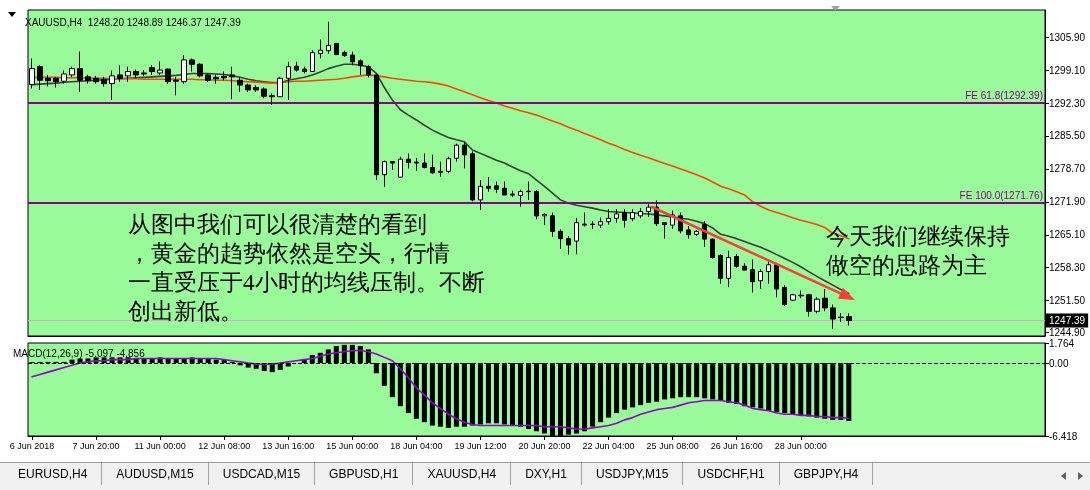 The height and width of the screenshot is (490, 1090). Describe the element at coordinates (1067, 202) in the screenshot. I see `y-tick-label: 1271.90` at that location.